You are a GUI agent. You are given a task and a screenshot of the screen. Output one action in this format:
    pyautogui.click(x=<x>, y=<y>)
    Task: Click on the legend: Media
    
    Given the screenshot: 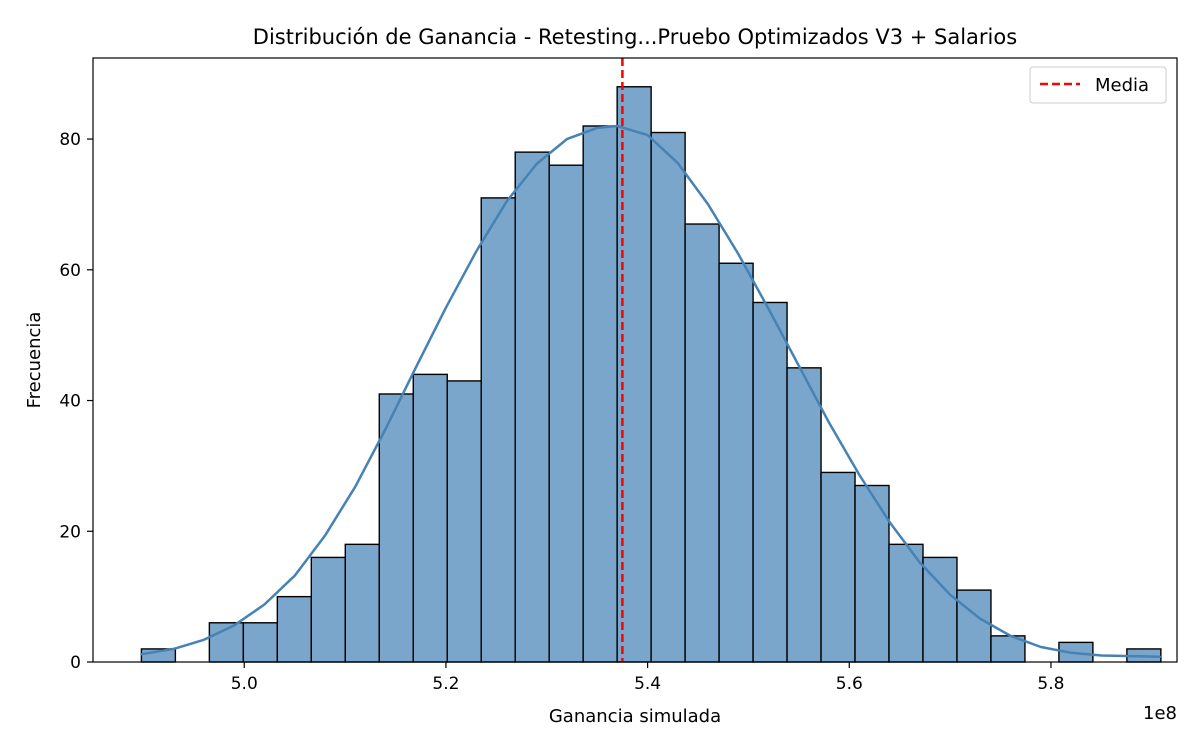 What is the action you would take?
    pyautogui.click(x=1098, y=85)
    